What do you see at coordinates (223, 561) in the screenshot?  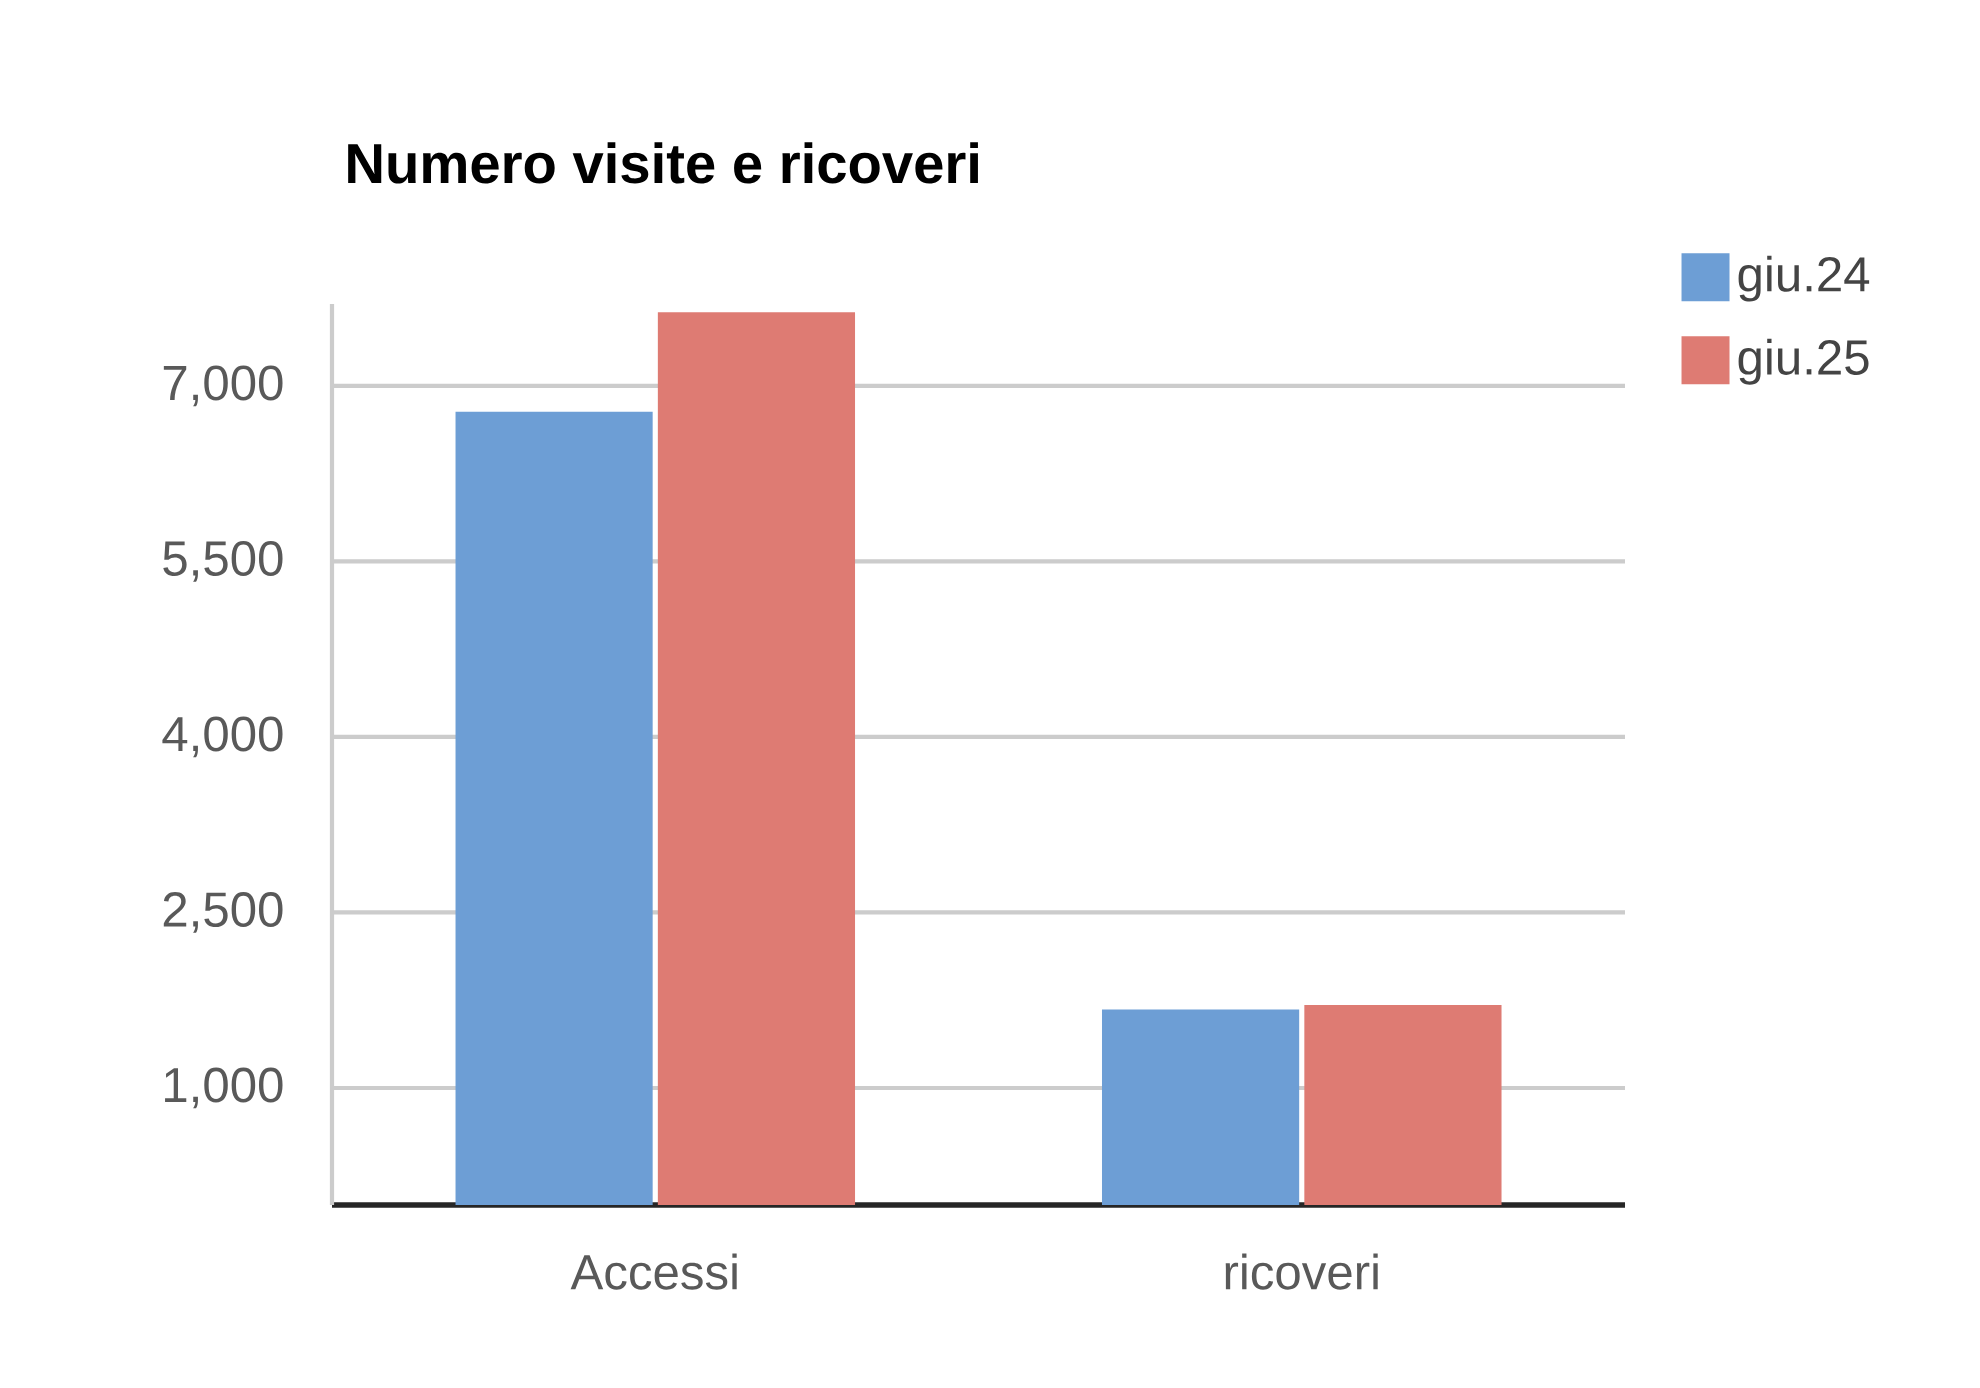 I see `y-tick-label: 5,500` at bounding box center [223, 561].